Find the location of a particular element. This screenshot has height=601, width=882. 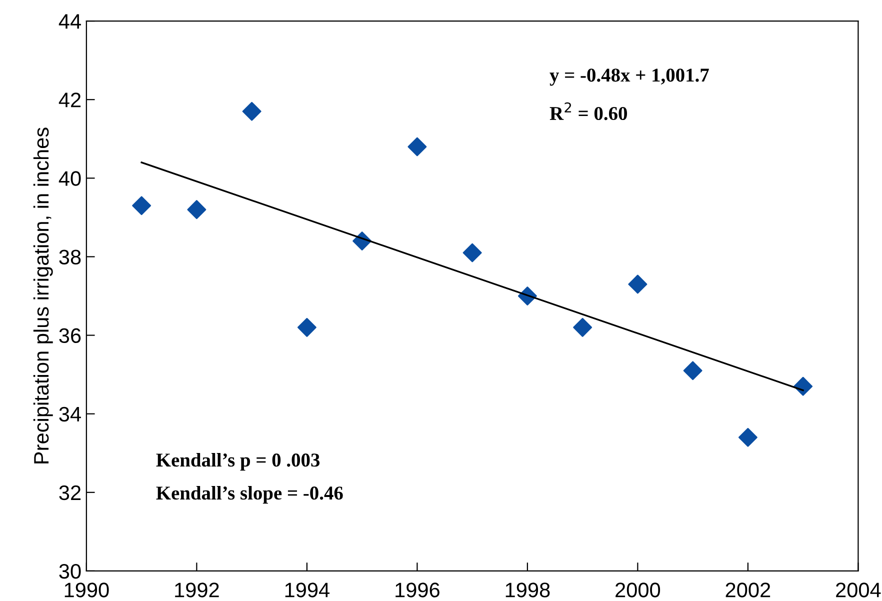

y-tick-label: 34 is located at coordinates (70, 414).